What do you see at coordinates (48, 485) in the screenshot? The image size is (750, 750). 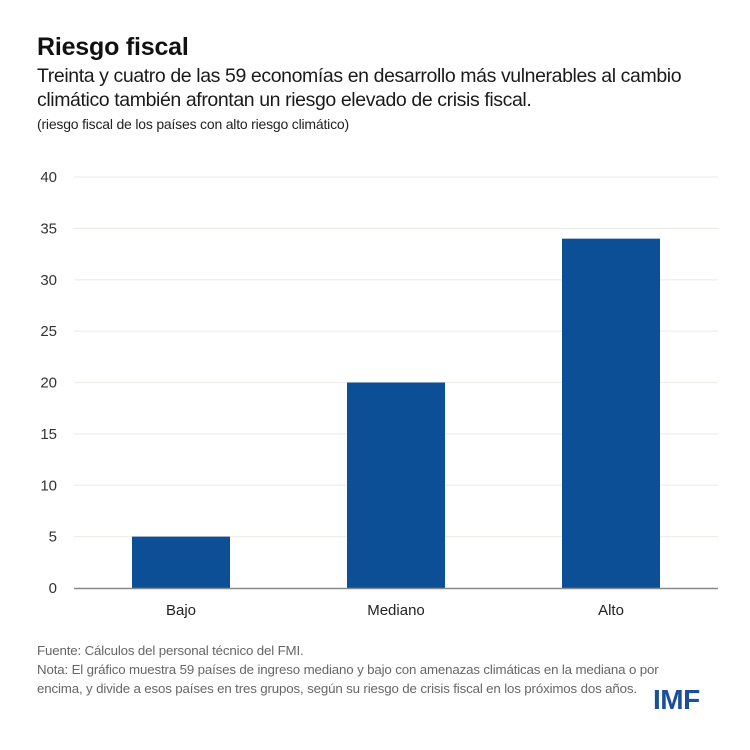 I see `y-tick-label: 10` at bounding box center [48, 485].